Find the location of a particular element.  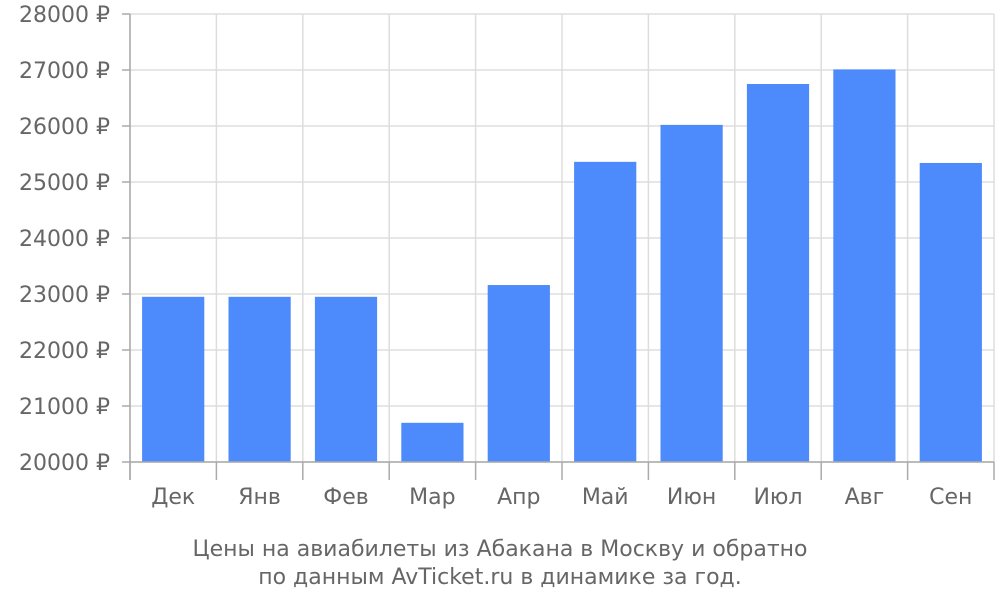

x-tick-label: Сен is located at coordinates (950, 497).